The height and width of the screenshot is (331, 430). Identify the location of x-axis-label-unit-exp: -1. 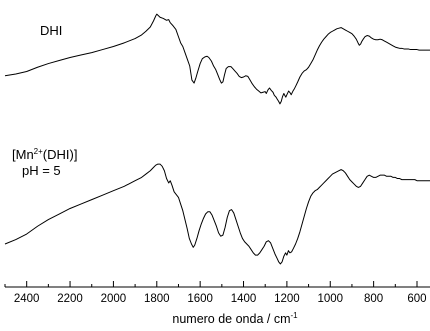
(294, 315).